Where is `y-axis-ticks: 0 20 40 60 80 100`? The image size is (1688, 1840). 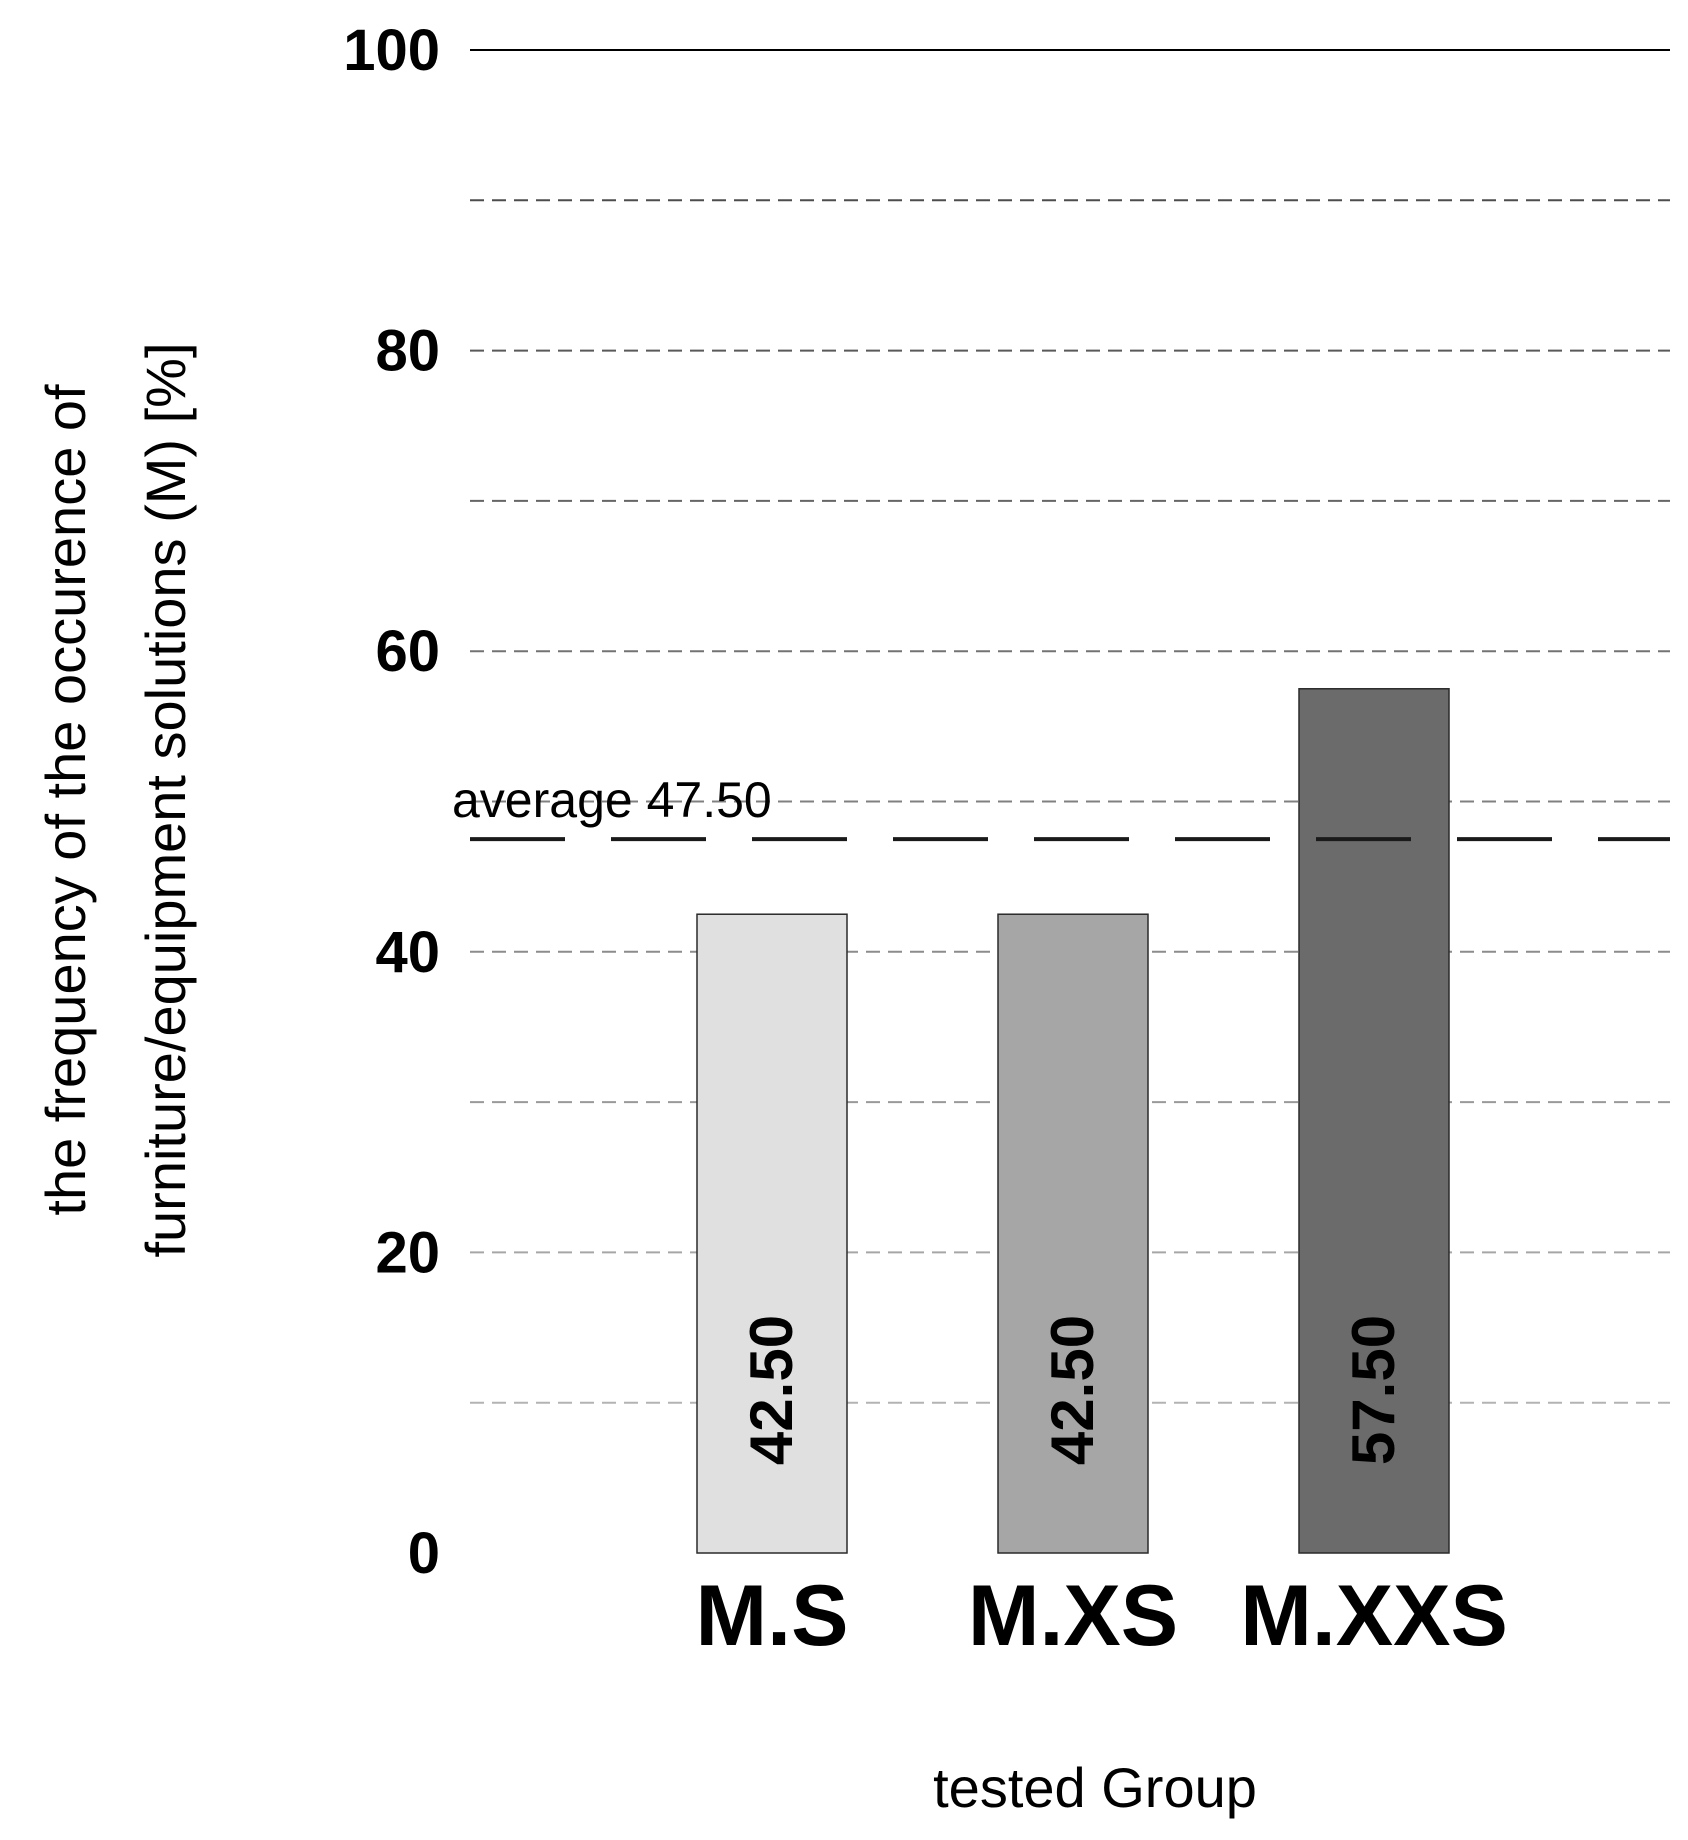 y-axis-ticks: 0 20 40 60 80 100 is located at coordinates (391, 802).